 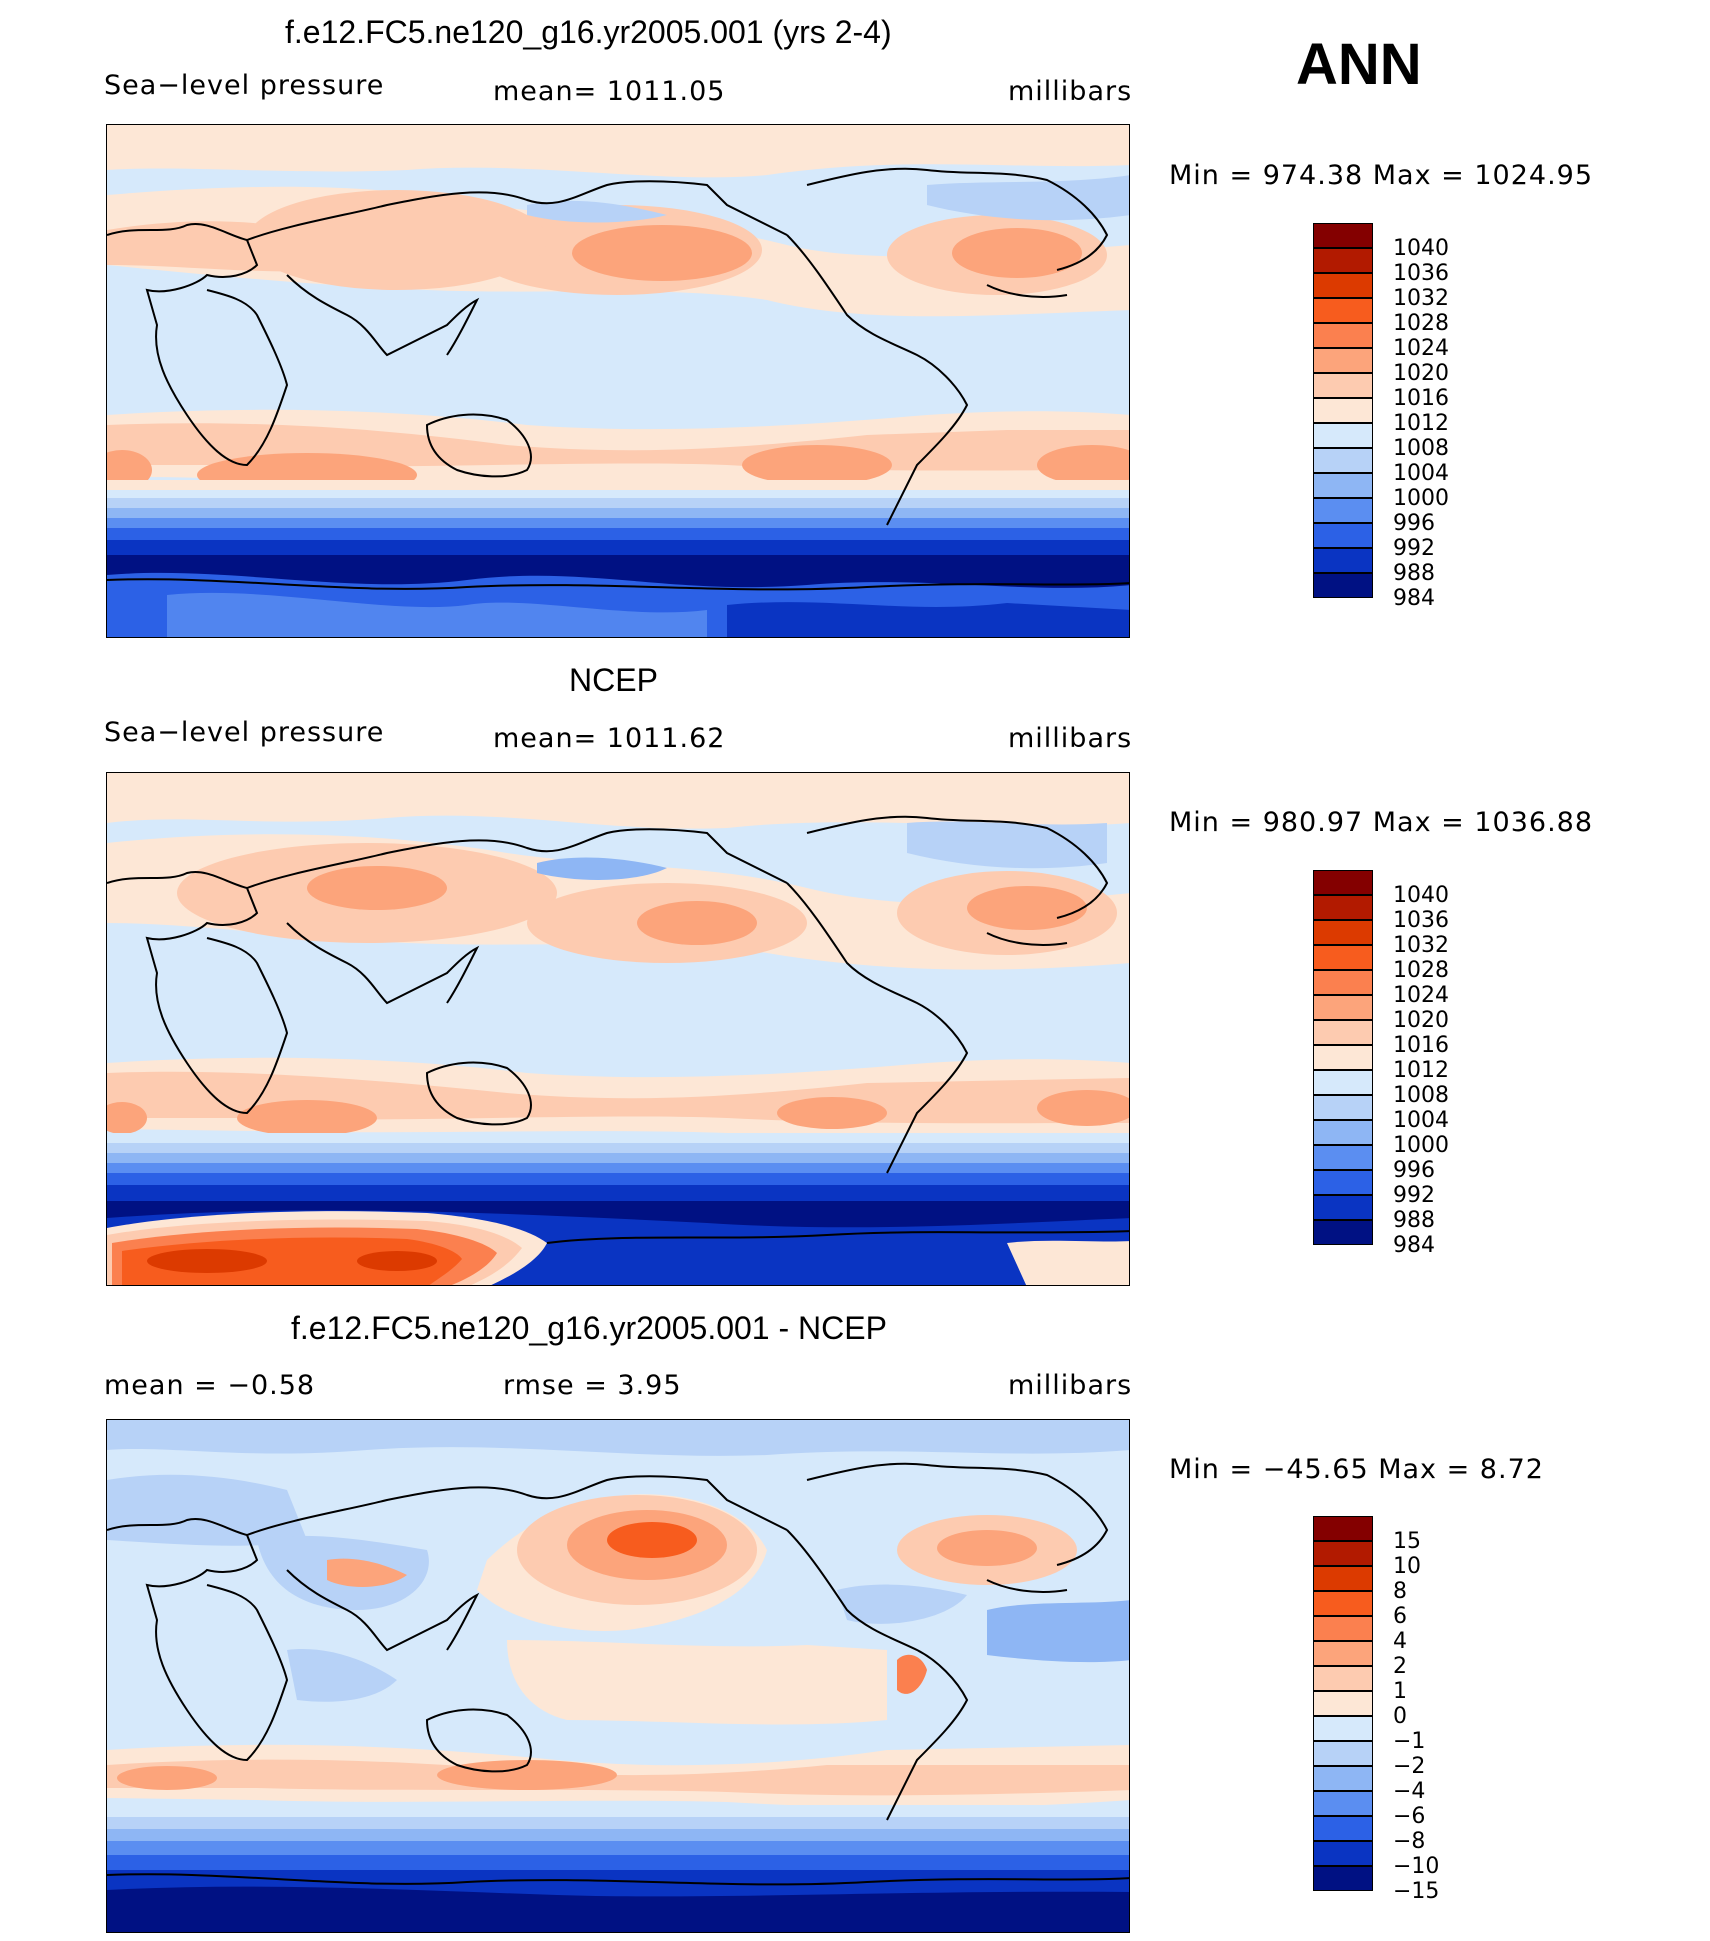 What do you see at coordinates (1400, 1641) in the screenshot?
I see `colorbar-tick: 4` at bounding box center [1400, 1641].